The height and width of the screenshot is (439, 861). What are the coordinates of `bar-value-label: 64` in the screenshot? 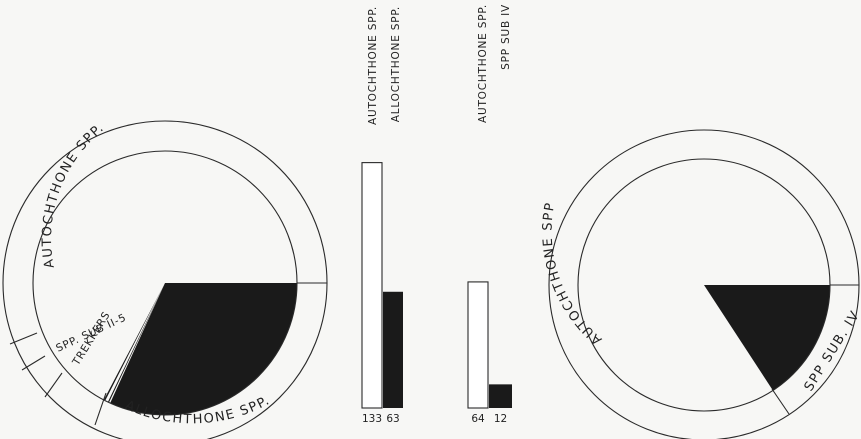 It's located at (478, 419).